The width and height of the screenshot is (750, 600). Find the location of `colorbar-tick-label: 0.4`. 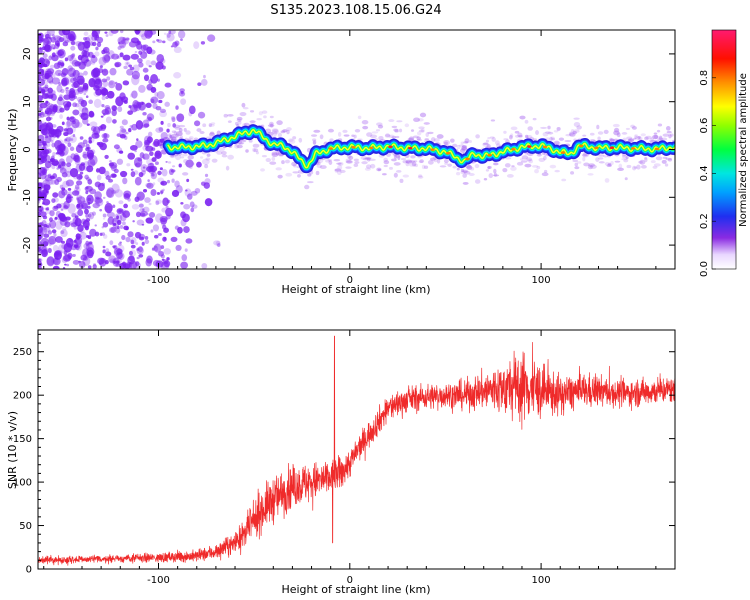

colorbar-tick-label: 0.4 is located at coordinates (704, 173).